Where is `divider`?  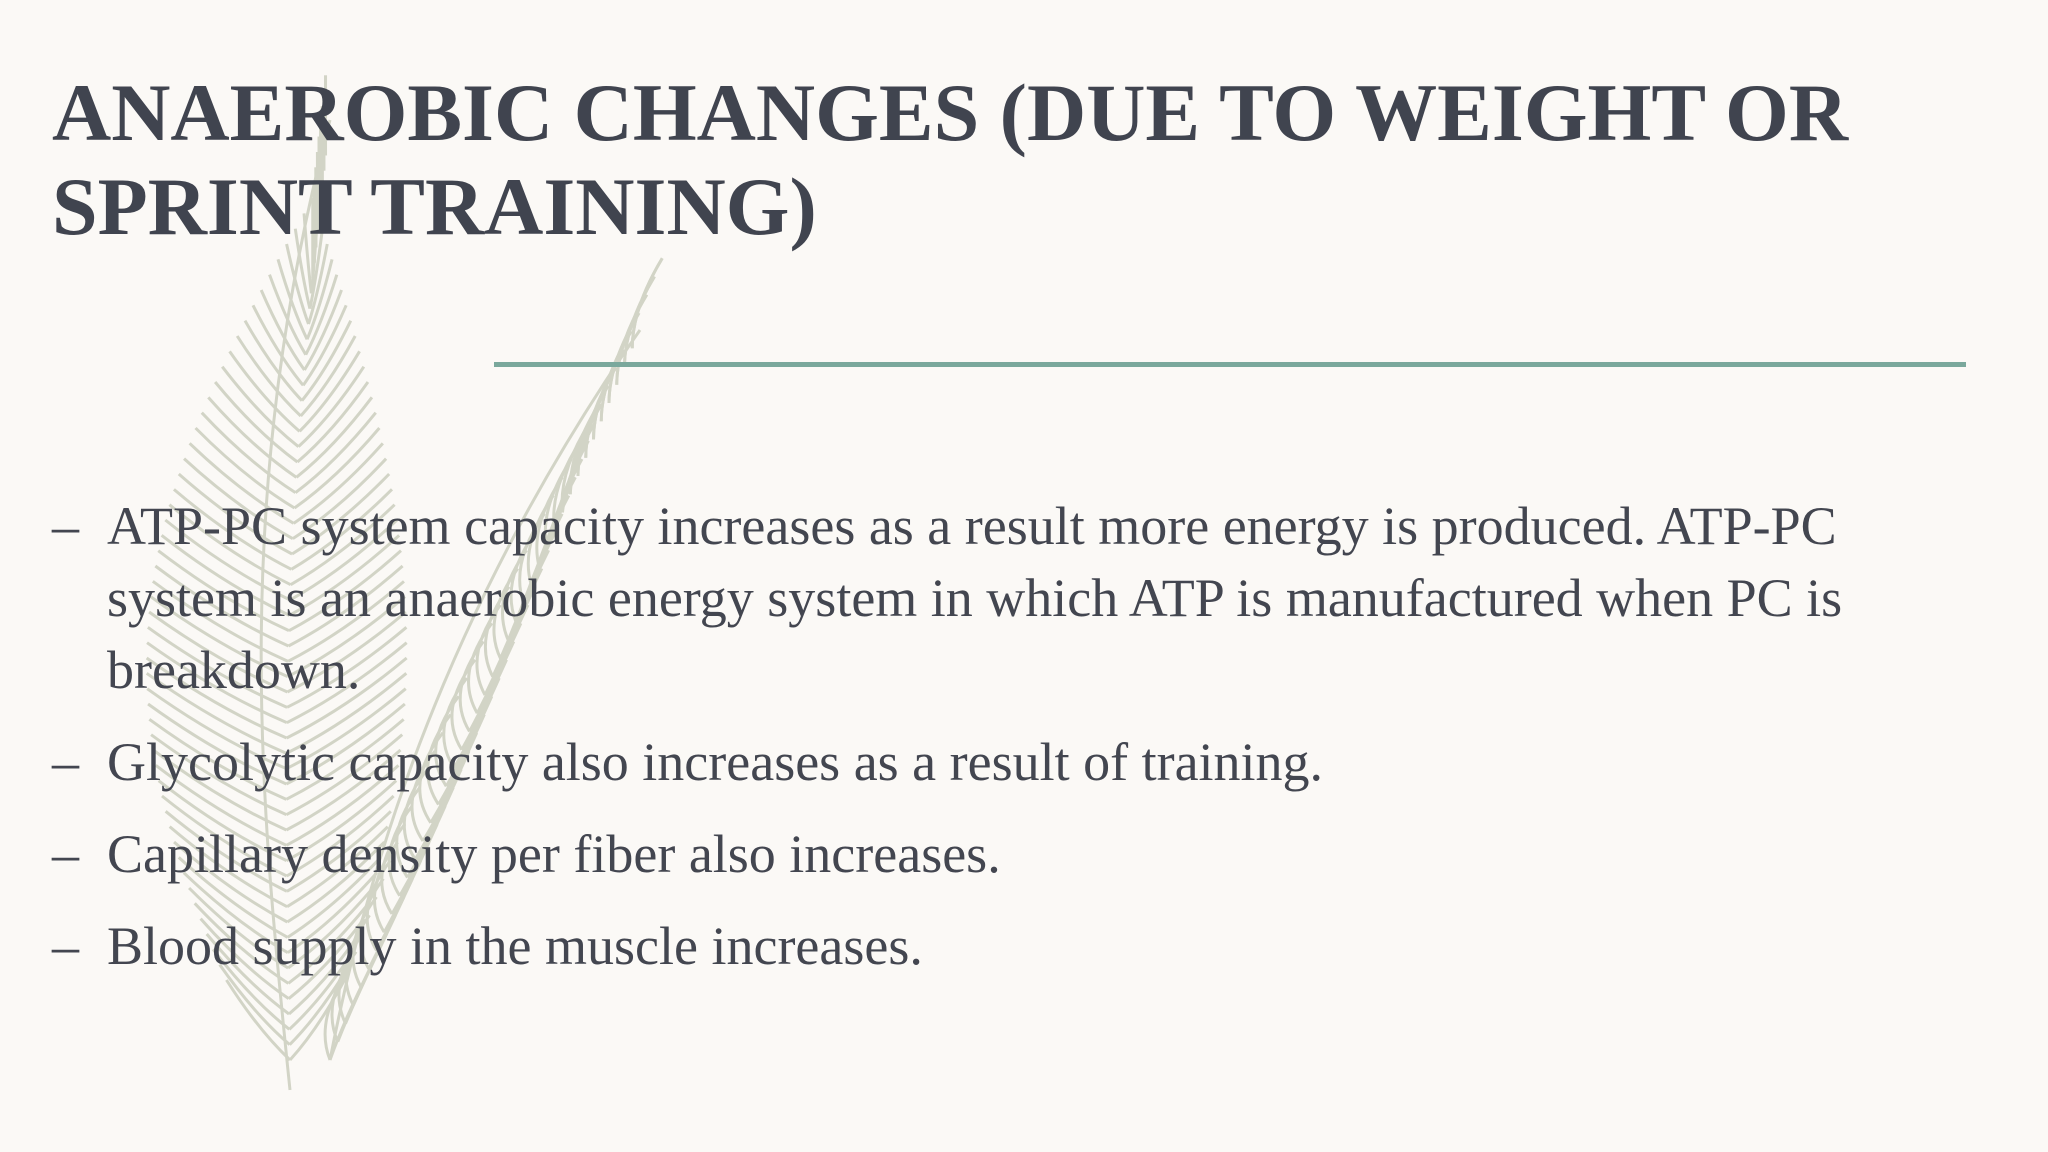 divider is located at coordinates (1230, 364).